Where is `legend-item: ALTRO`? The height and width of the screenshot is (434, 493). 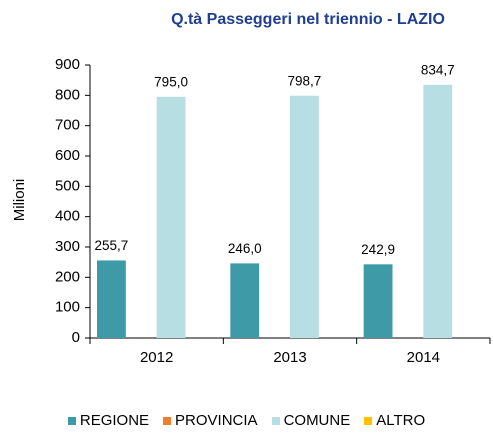 legend-item: ALTRO is located at coordinates (394, 420).